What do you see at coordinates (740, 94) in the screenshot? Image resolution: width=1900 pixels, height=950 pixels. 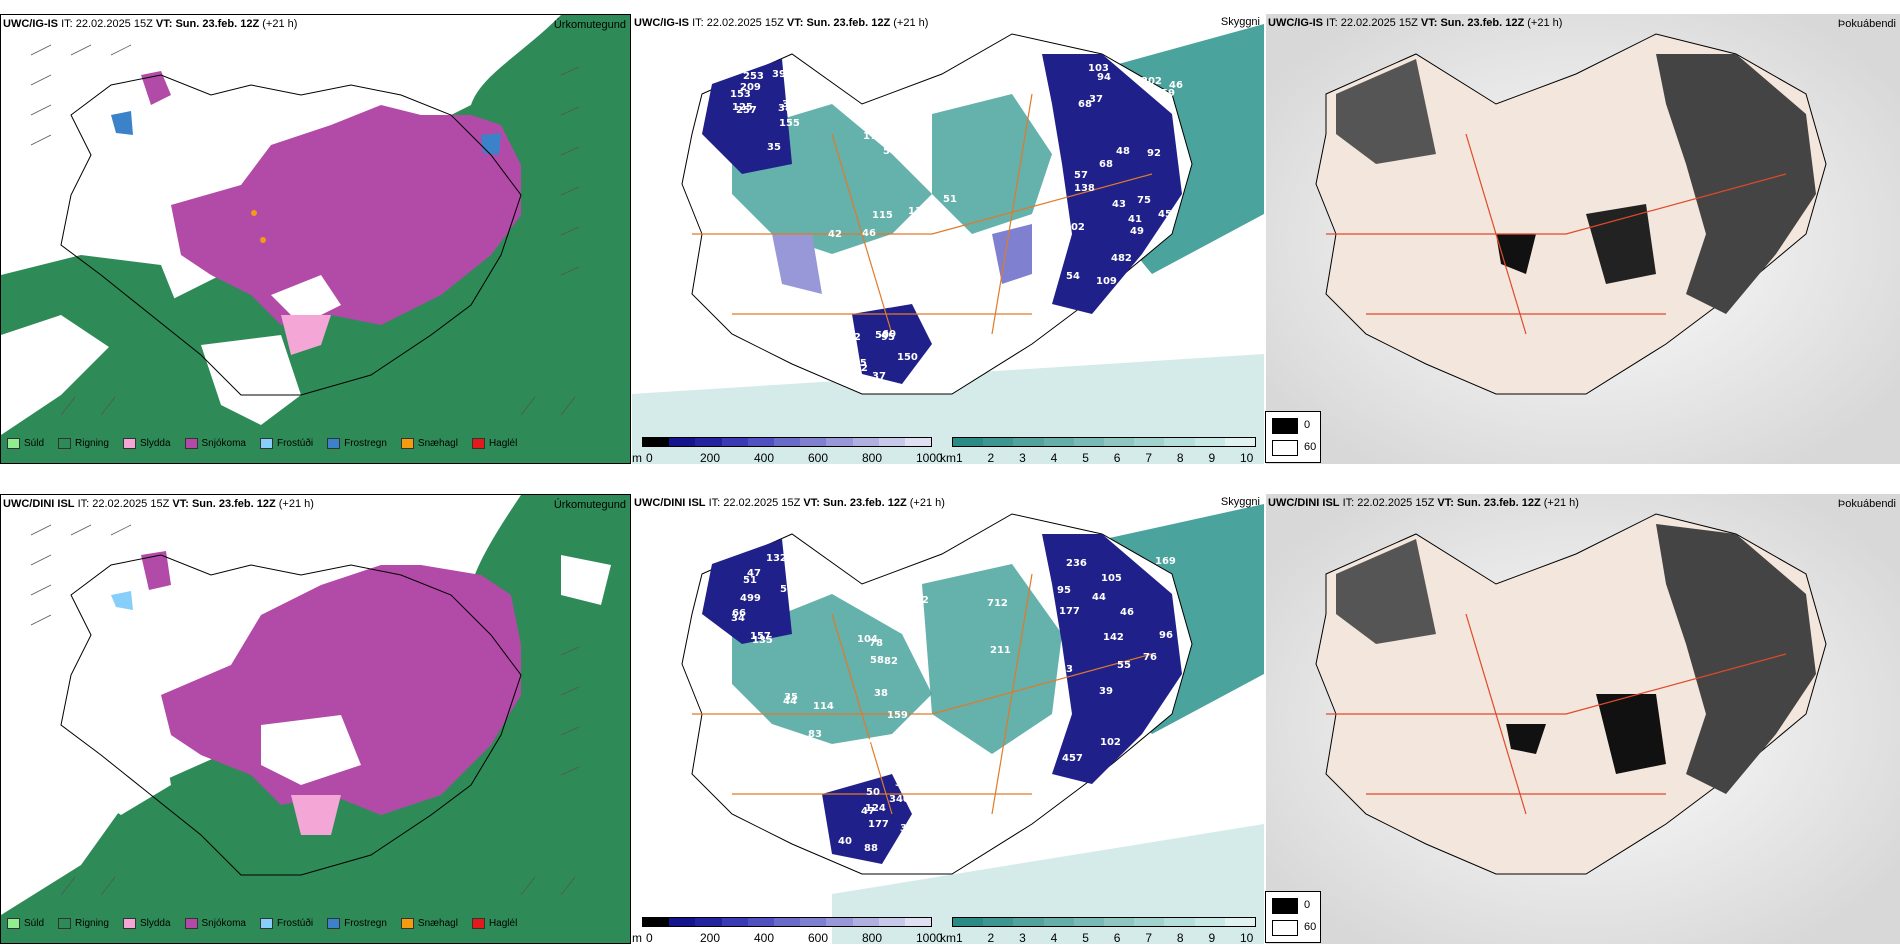 I see `visibility-value: 153` at bounding box center [740, 94].